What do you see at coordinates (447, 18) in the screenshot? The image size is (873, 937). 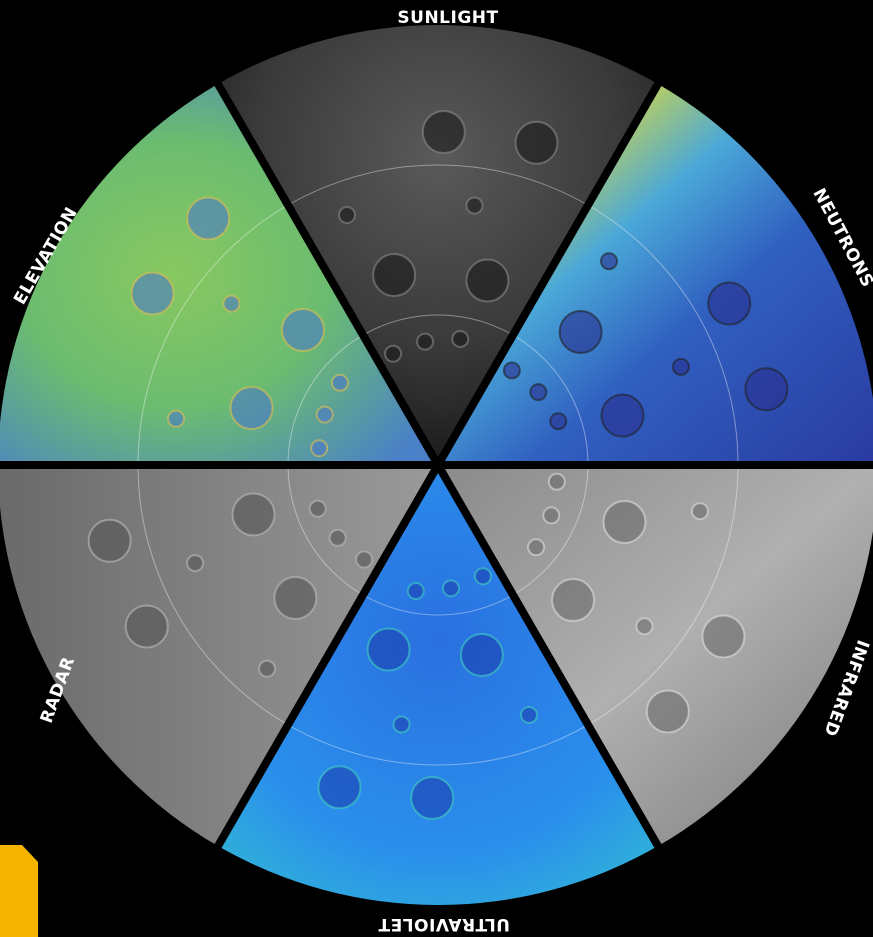 I see `segment-label: SUNLIGHT` at bounding box center [447, 18].